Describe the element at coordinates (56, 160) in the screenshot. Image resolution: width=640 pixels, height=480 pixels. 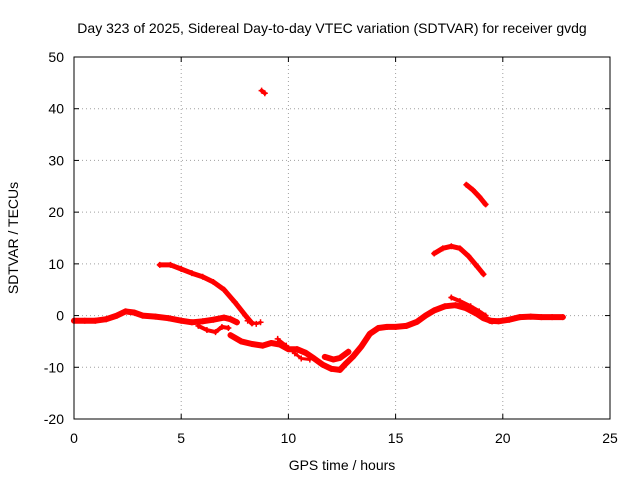
I see `y-tick-label: 30` at that location.